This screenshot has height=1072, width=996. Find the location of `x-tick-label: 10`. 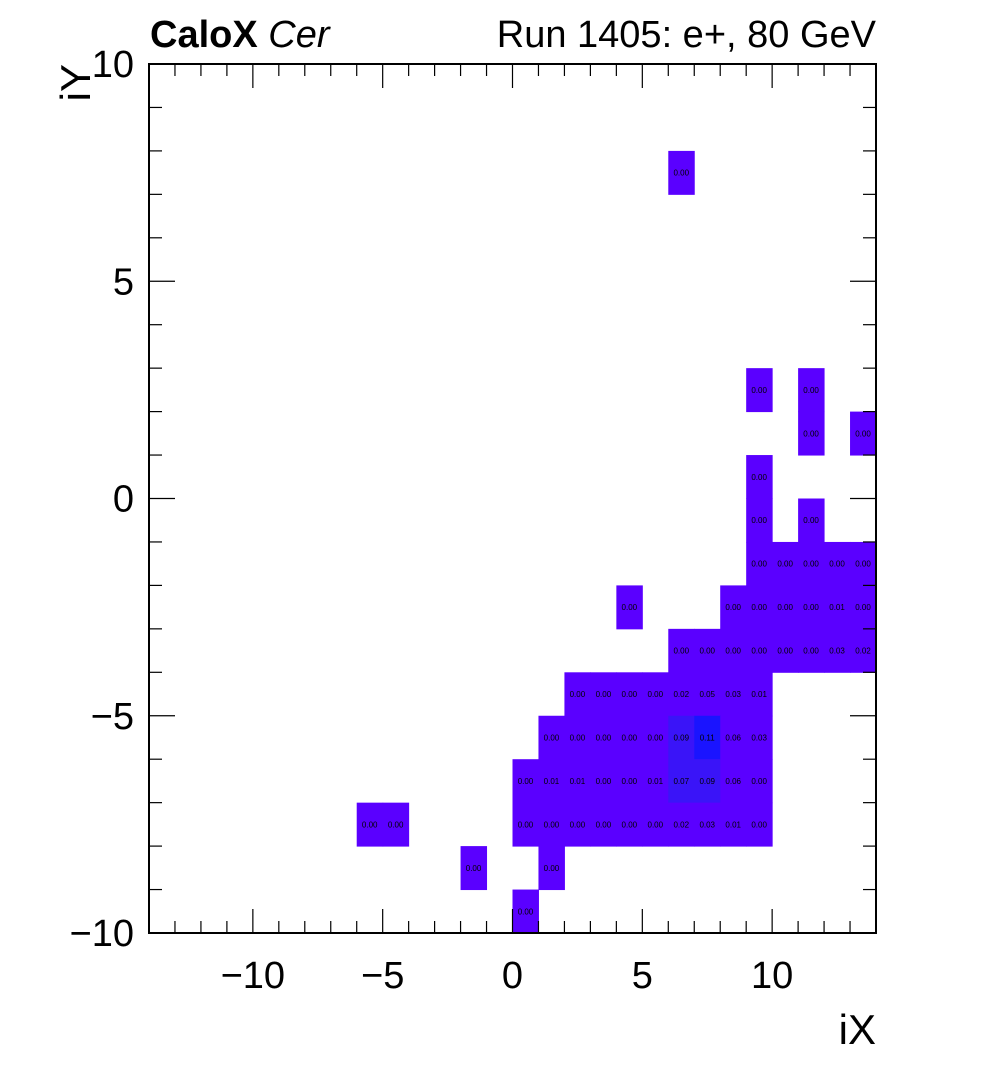

x-tick-label: 10 is located at coordinates (772, 976).